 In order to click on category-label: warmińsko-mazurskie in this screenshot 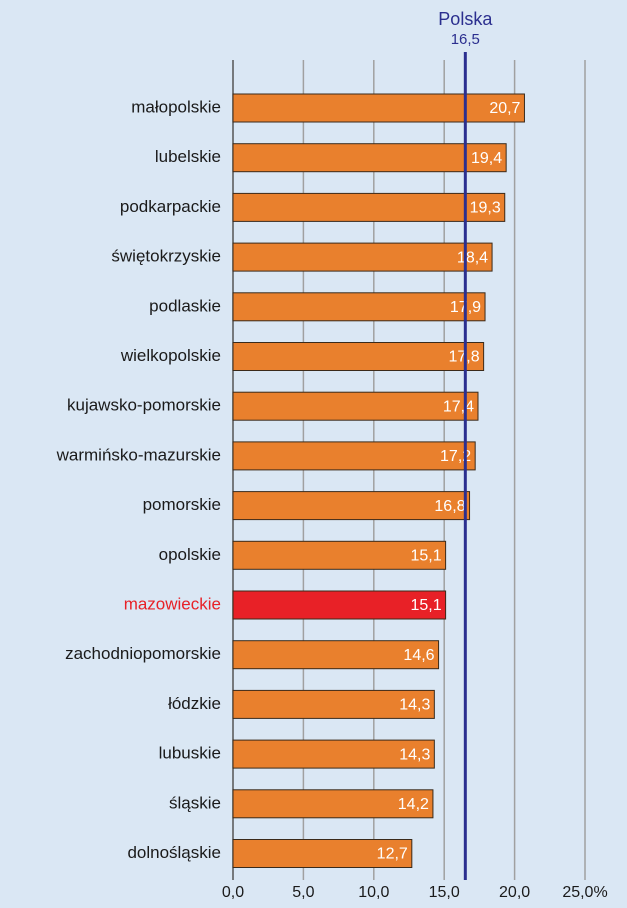, I will do `click(138, 454)`.